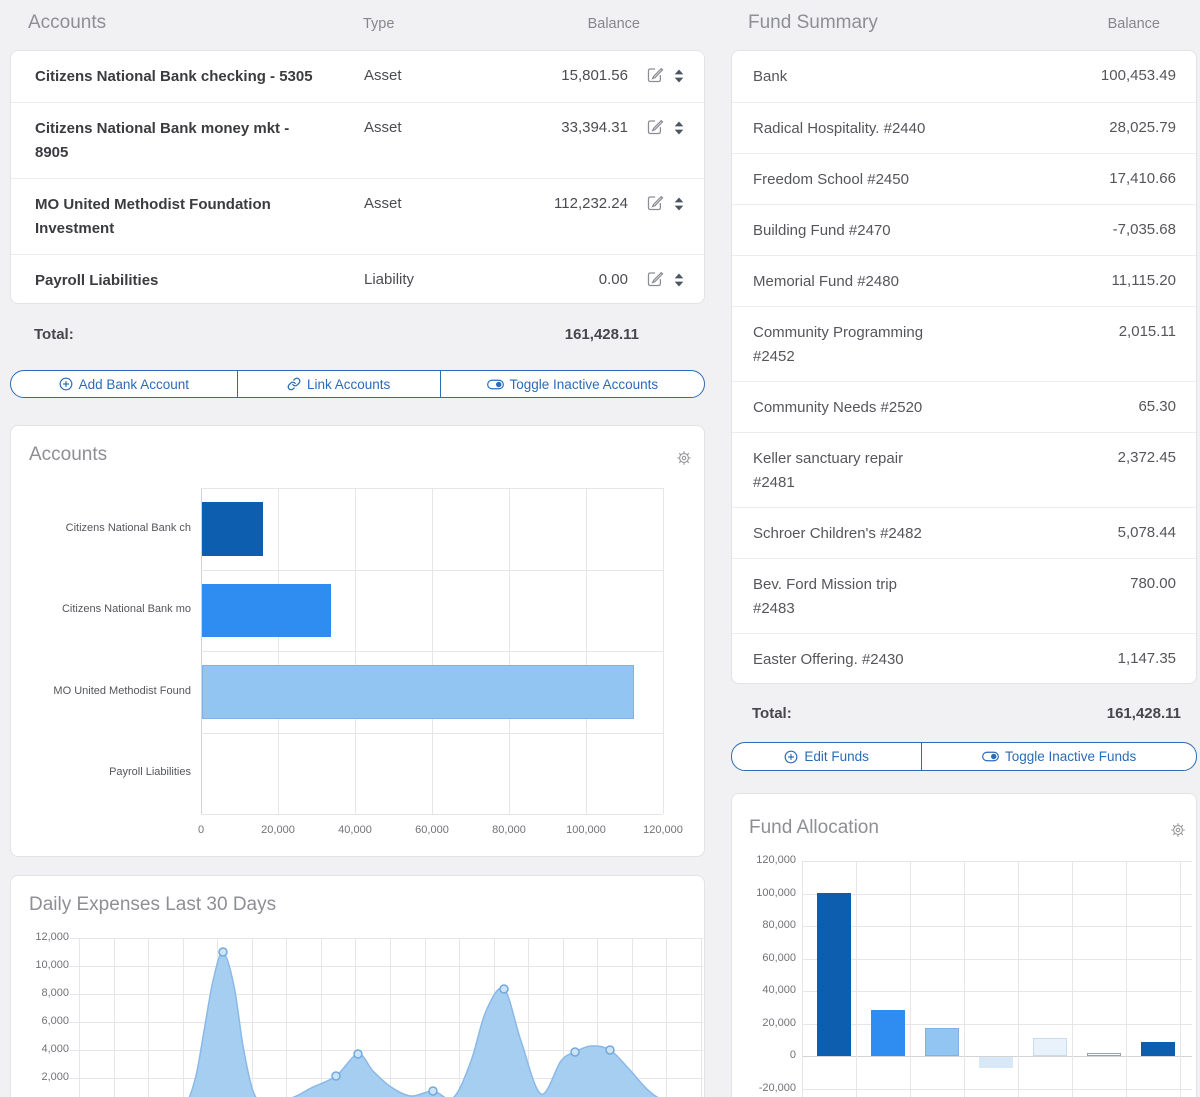 This screenshot has width=1200, height=1097. I want to click on expenses-area-series, so click(423, 1022).